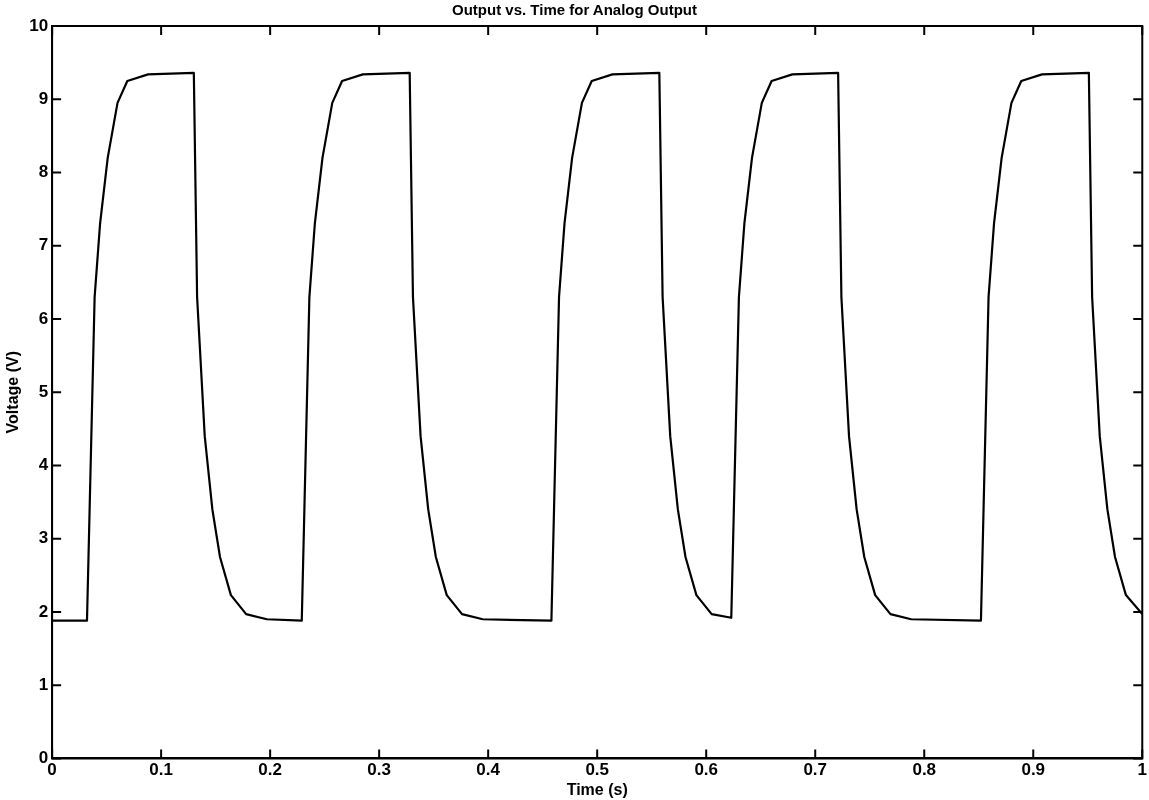  What do you see at coordinates (597, 770) in the screenshot?
I see `x-tick-label: 0.5` at bounding box center [597, 770].